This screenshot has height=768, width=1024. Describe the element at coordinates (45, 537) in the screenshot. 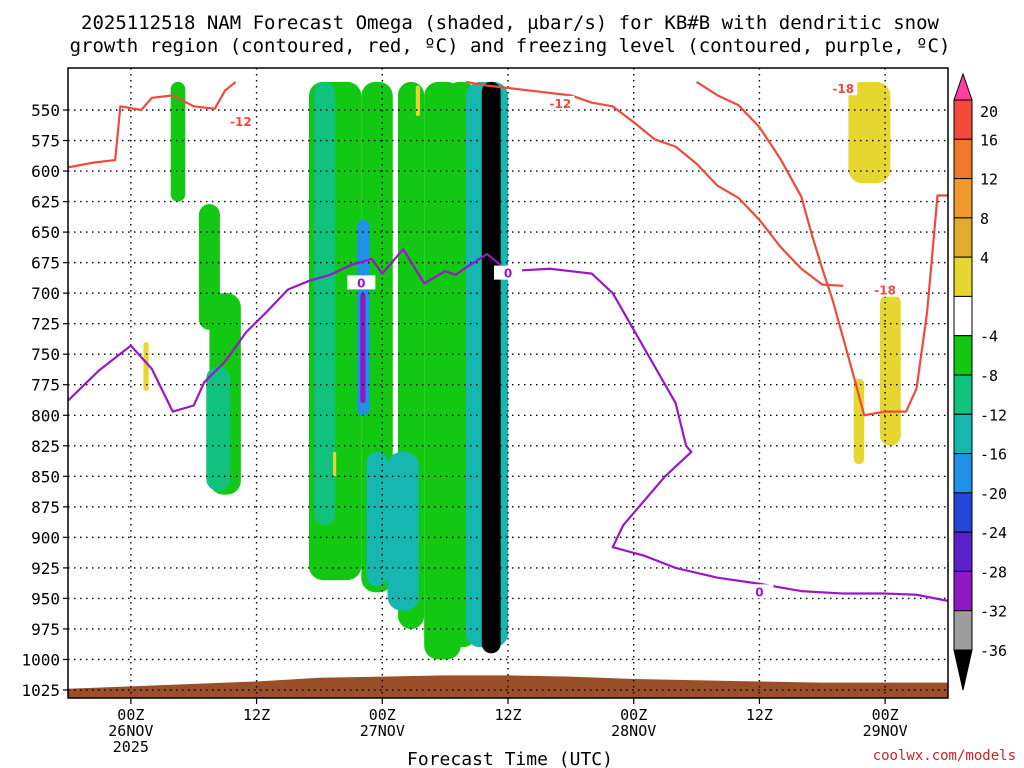

I see `y-tick-label: 900` at that location.